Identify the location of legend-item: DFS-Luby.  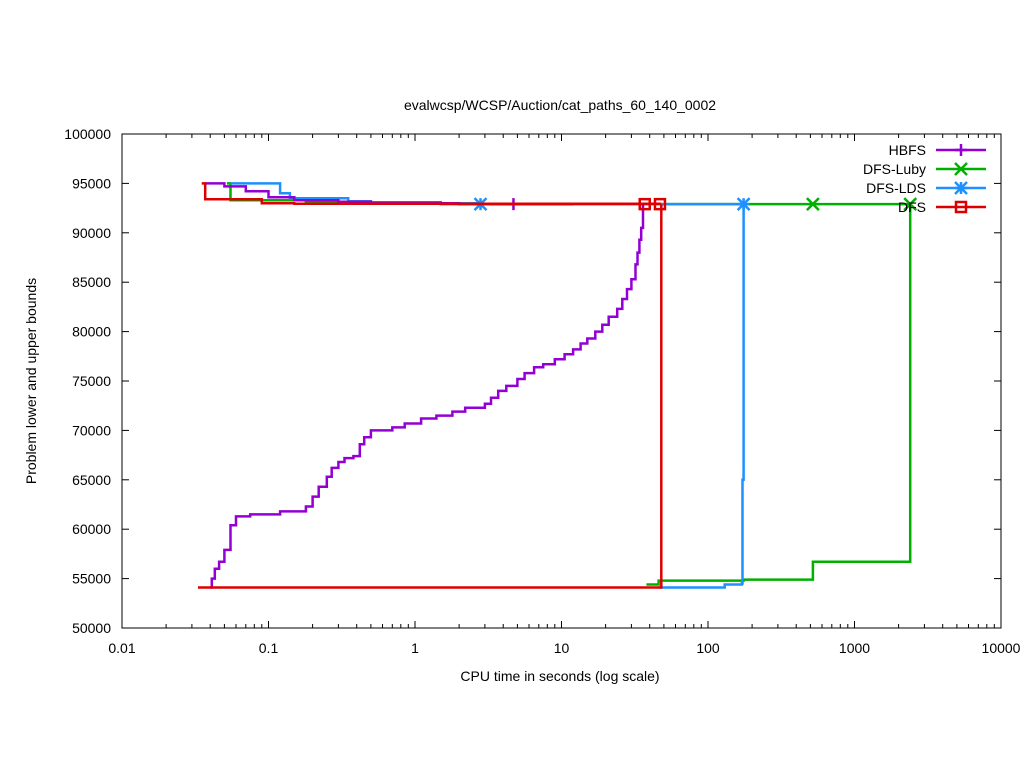
(924, 169).